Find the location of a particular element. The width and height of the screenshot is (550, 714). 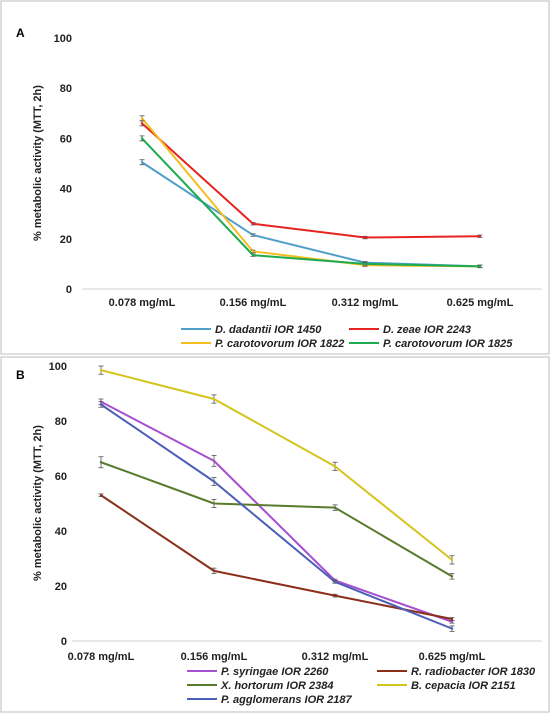

legend-label: P. syringae IOR 2260 is located at coordinates (275, 672).